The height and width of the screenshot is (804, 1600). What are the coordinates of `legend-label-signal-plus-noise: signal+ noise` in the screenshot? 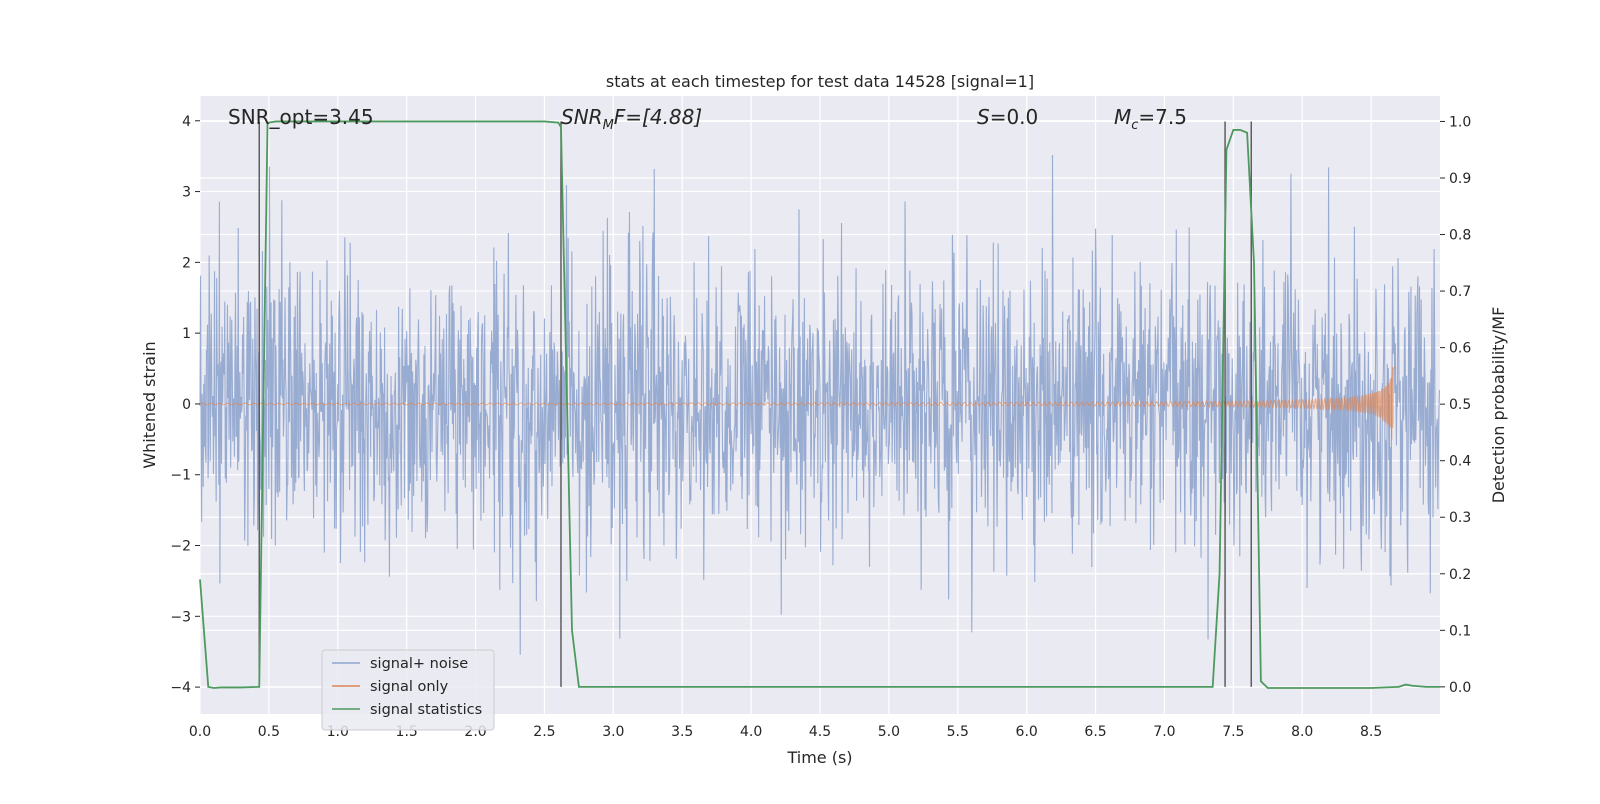 It's located at (419, 664).